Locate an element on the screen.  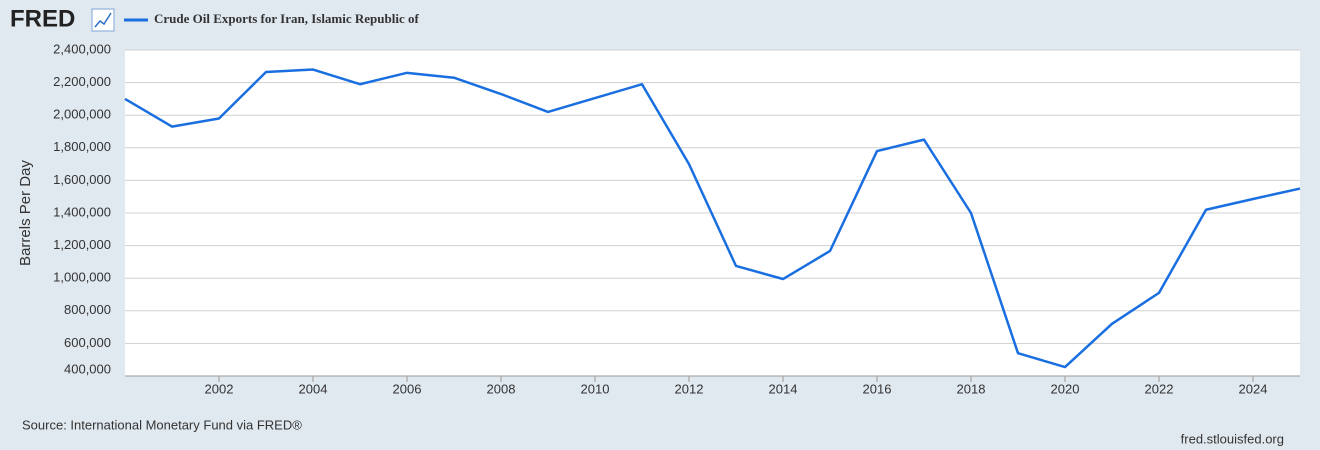
x-tick-label: 2024 is located at coordinates (1253, 388).